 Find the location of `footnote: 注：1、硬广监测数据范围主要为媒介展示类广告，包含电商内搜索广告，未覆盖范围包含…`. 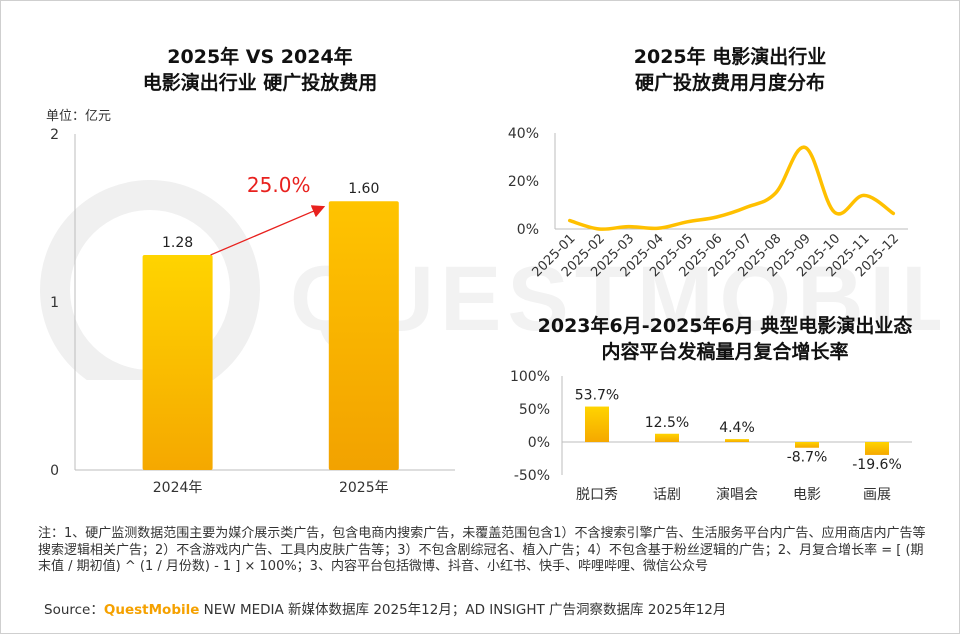

footnote: 注：1、硬广监测数据范围主要为媒介展示类广告，包含电商内搜索广告，未覆盖范围包含… is located at coordinates (482, 550).